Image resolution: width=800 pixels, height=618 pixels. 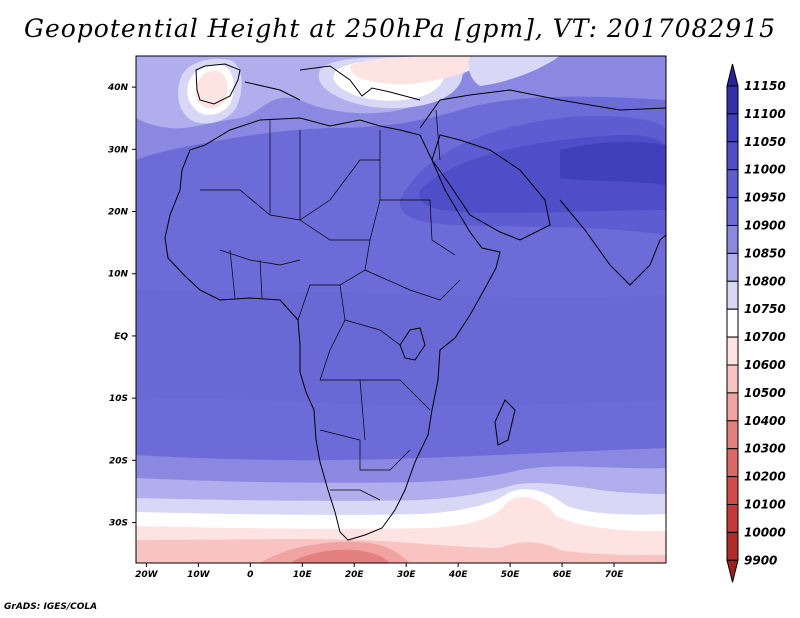 I want to click on lat-tick-label: 40N, so click(x=118, y=88).